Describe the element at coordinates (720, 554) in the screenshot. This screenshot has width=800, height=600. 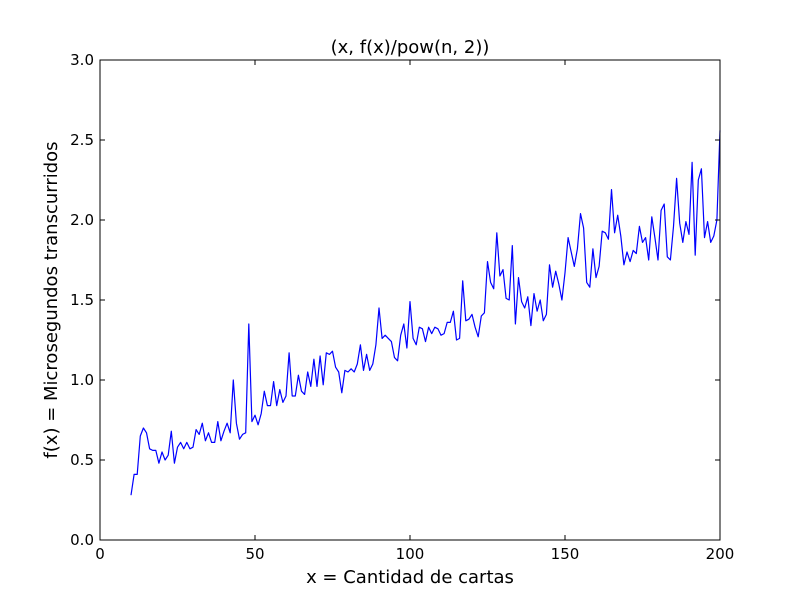
I see `x-tick-label: 200` at that location.